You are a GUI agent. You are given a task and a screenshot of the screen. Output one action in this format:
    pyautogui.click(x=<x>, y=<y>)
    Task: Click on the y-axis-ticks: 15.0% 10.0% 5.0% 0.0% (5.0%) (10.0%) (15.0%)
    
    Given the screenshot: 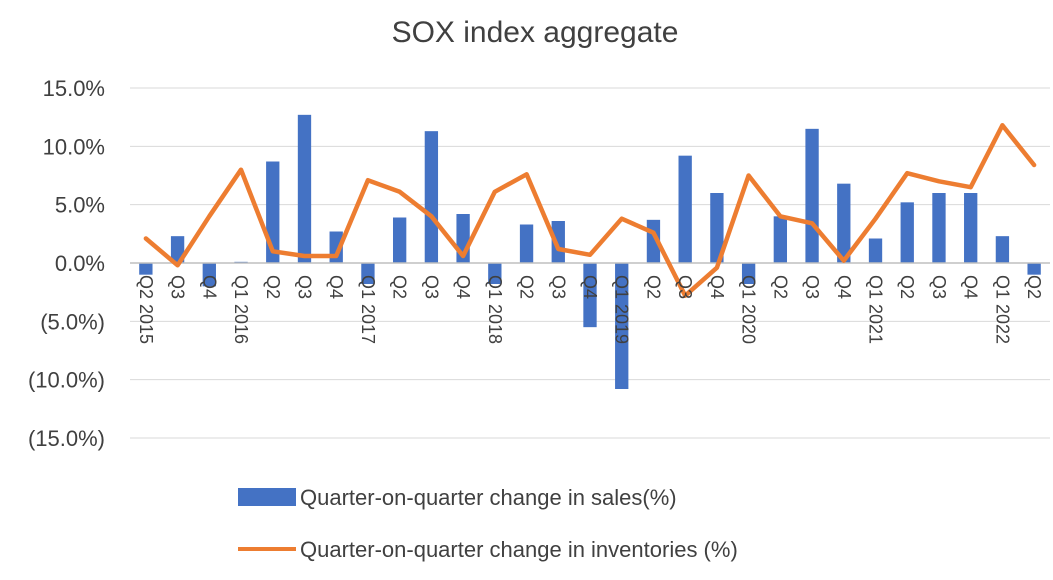 What is the action you would take?
    pyautogui.click(x=66, y=263)
    